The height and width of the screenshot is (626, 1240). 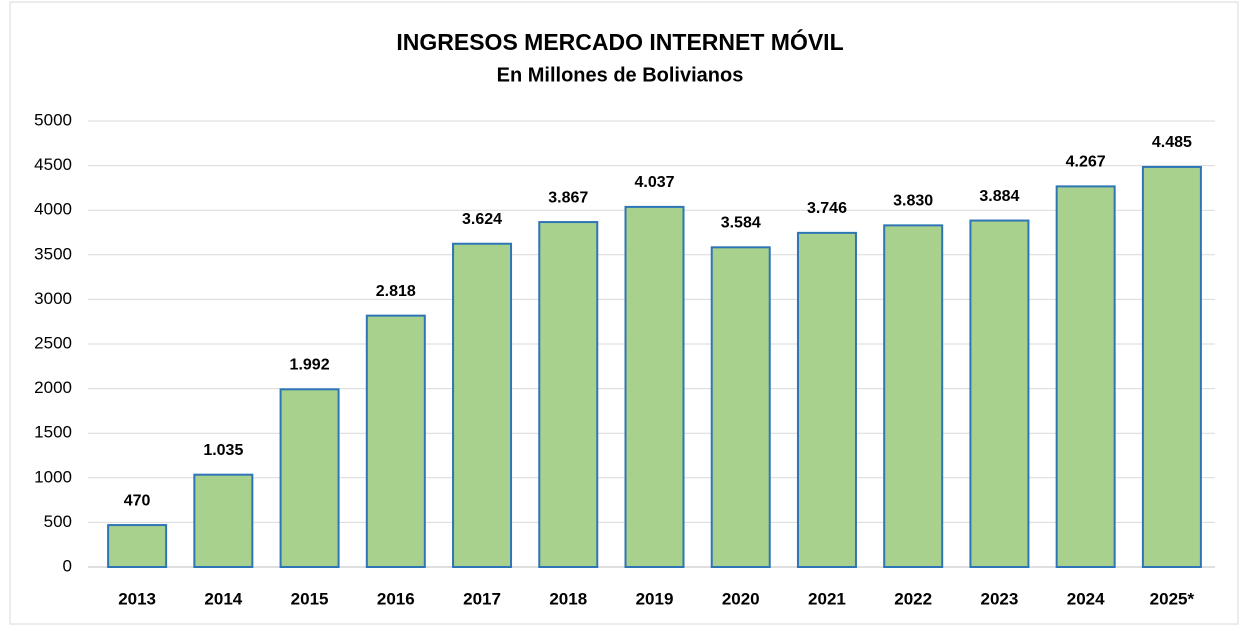 What do you see at coordinates (482, 598) in the screenshot?
I see `x-tick-label: 2017` at bounding box center [482, 598].